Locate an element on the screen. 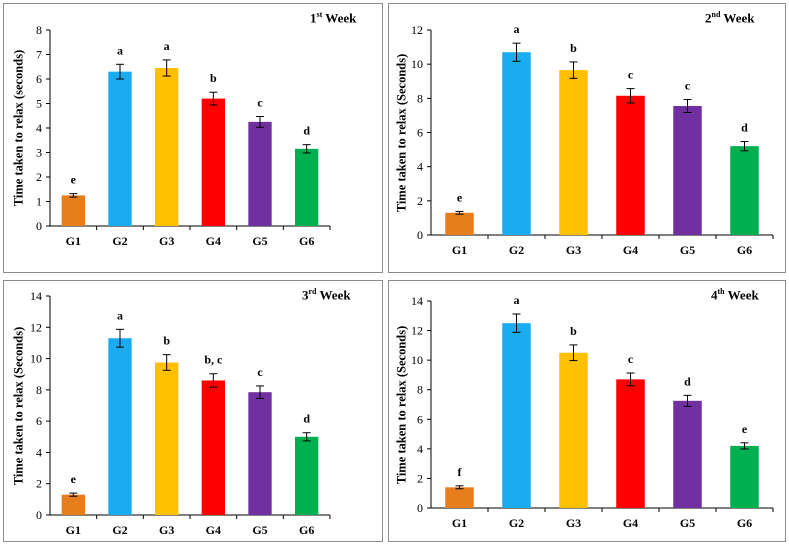  significance-letter: f is located at coordinates (460, 472).